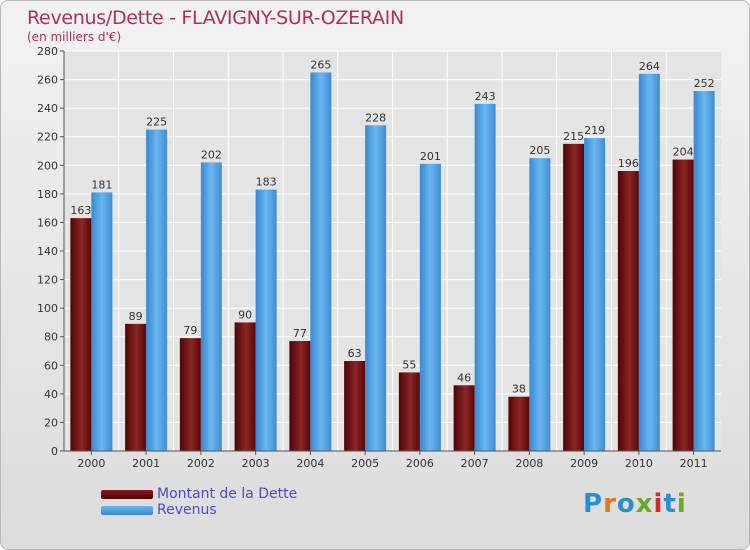 This screenshot has width=750, height=550. I want to click on data-label-revenus: 265, so click(320, 64).